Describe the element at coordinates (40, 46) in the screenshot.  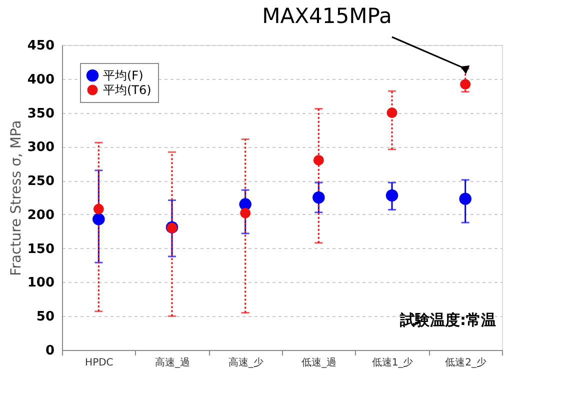
I see `y-tick-label: 450` at that location.